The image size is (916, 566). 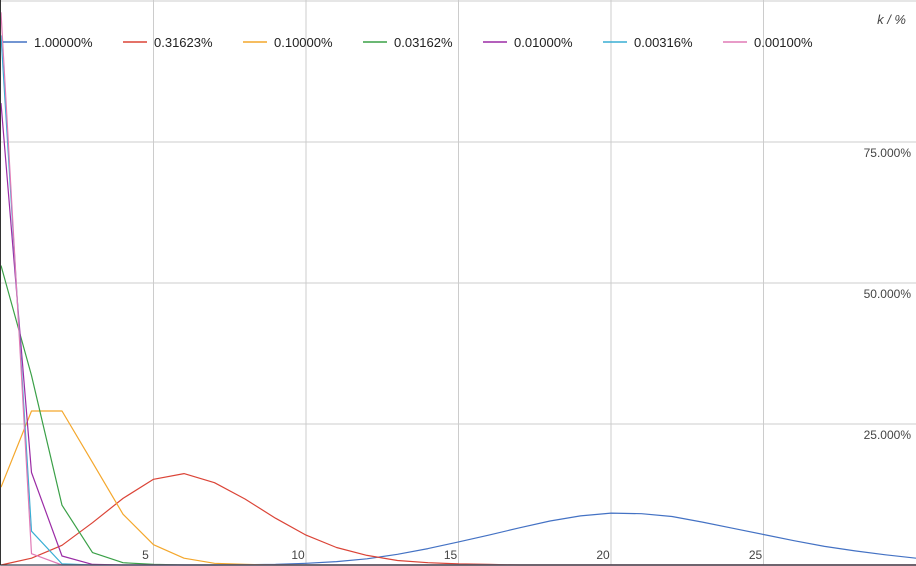 I want to click on x-tick-label: 5, so click(x=145, y=555).